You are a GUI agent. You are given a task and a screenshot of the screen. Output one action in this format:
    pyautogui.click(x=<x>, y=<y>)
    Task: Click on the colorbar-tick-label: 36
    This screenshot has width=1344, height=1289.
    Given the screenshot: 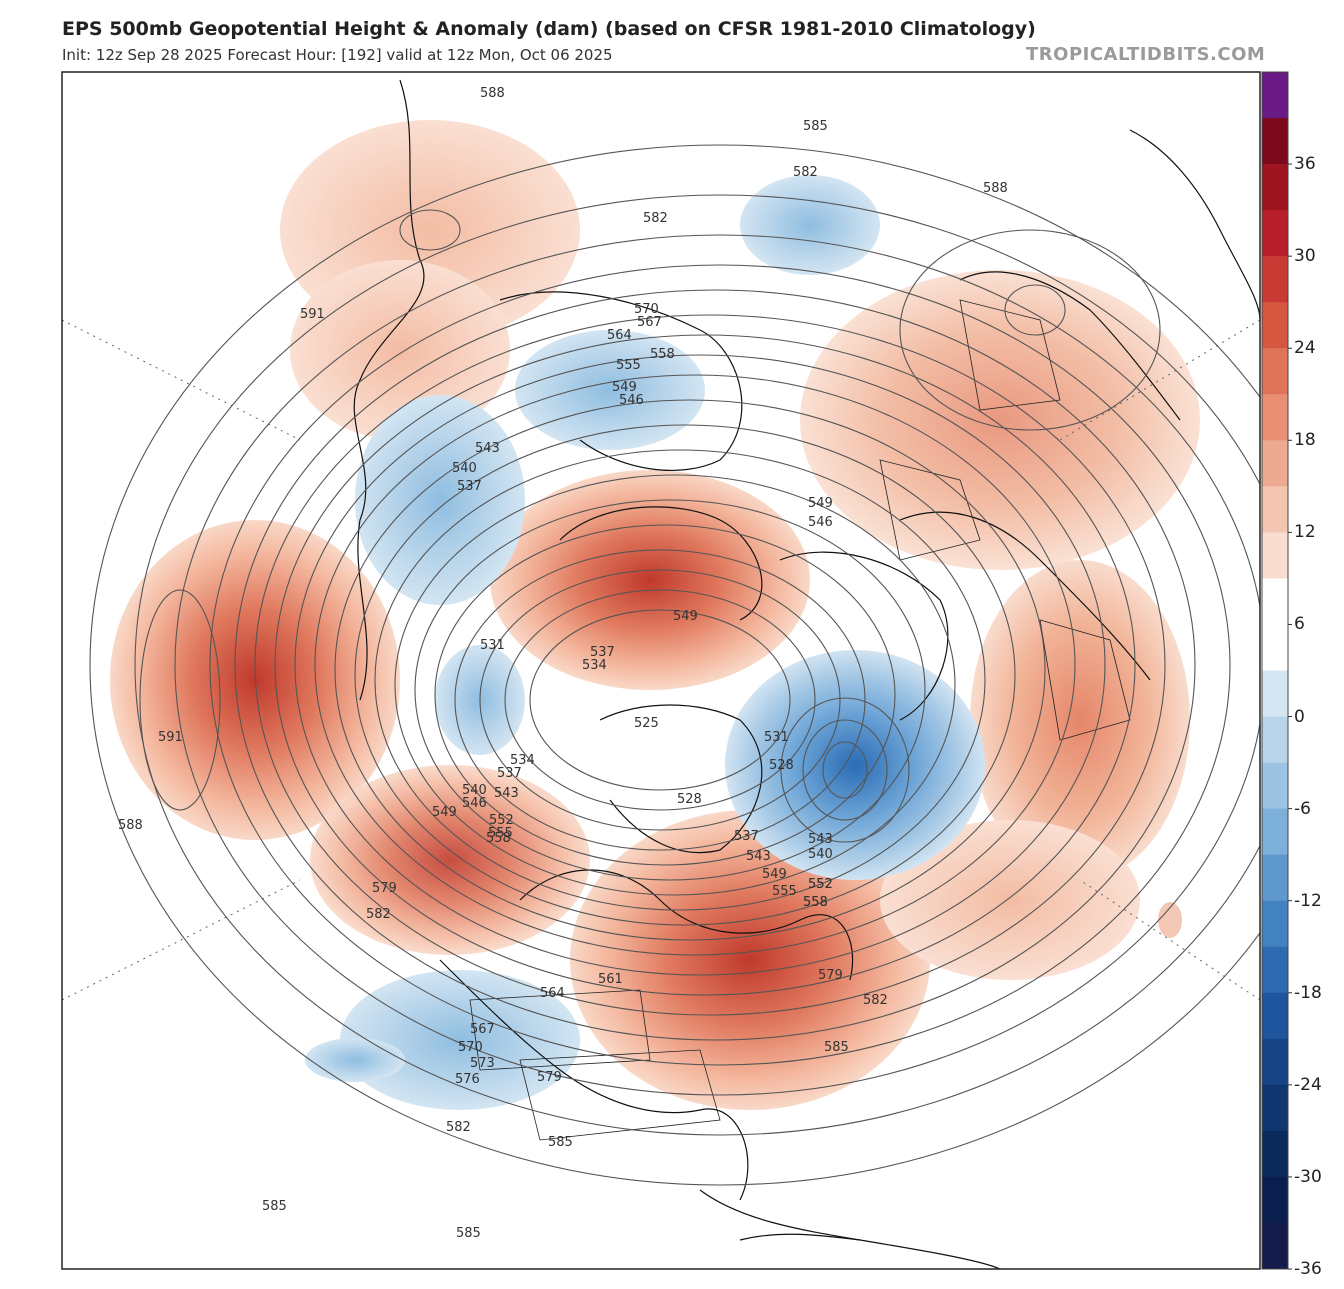 What is the action you would take?
    pyautogui.click(x=1305, y=164)
    